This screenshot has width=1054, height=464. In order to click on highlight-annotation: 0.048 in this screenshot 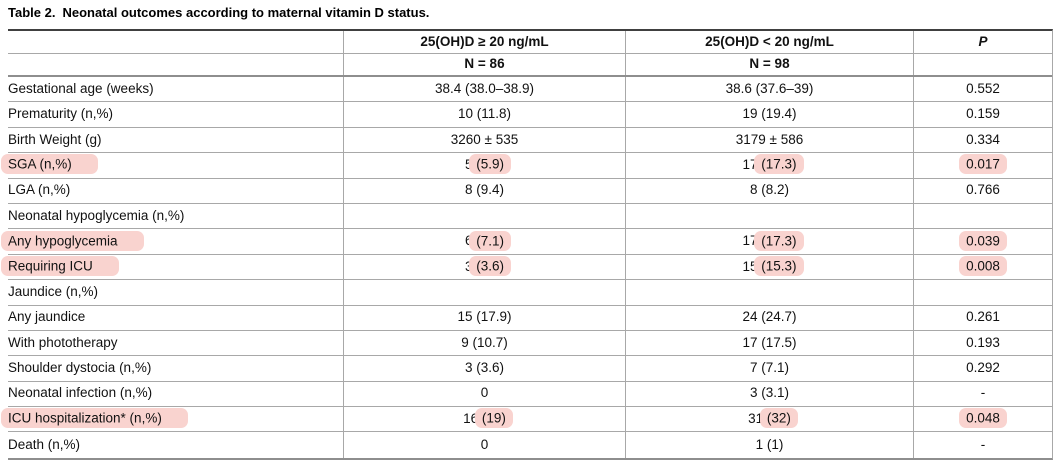, I will do `click(983, 418)`.